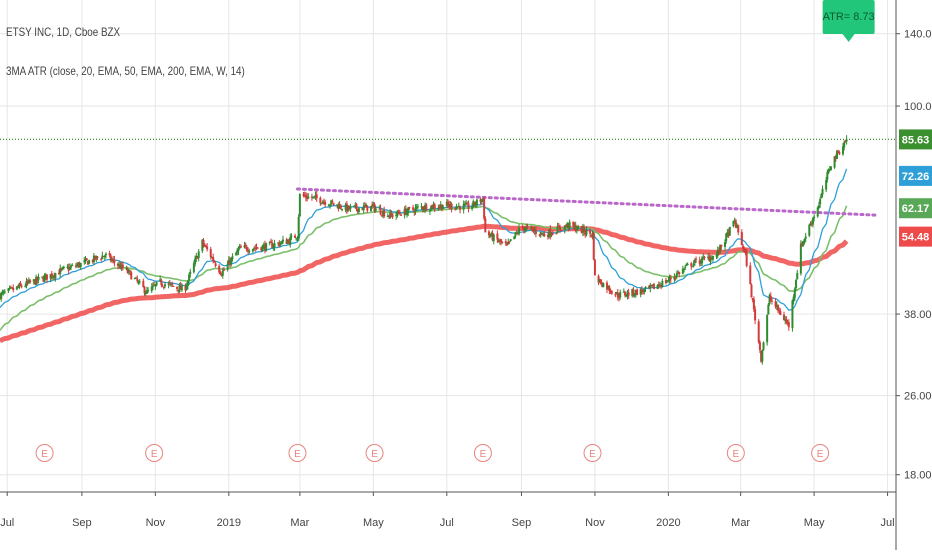 The height and width of the screenshot is (555, 932). Describe the element at coordinates (44, 453) in the screenshot. I see `earnings-marker: E` at that location.